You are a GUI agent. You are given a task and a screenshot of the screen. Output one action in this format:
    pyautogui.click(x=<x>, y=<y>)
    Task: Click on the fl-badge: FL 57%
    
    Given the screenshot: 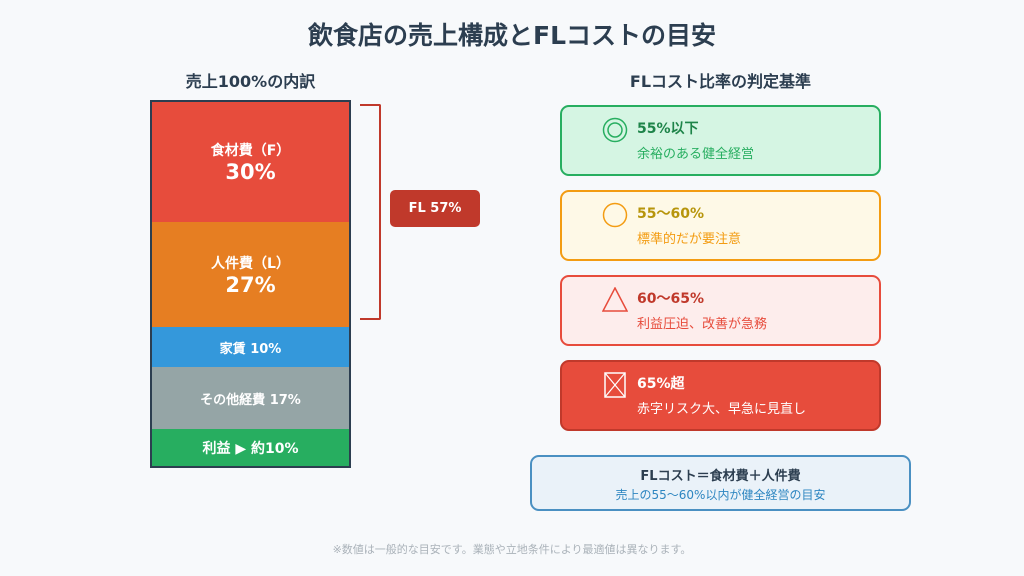 What is the action you would take?
    pyautogui.click(x=435, y=208)
    